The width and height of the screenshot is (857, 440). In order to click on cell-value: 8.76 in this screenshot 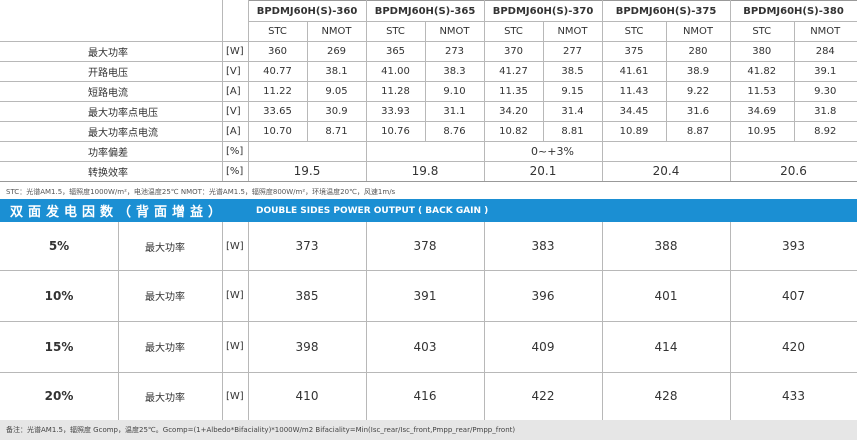, I will do `click(454, 131)`.